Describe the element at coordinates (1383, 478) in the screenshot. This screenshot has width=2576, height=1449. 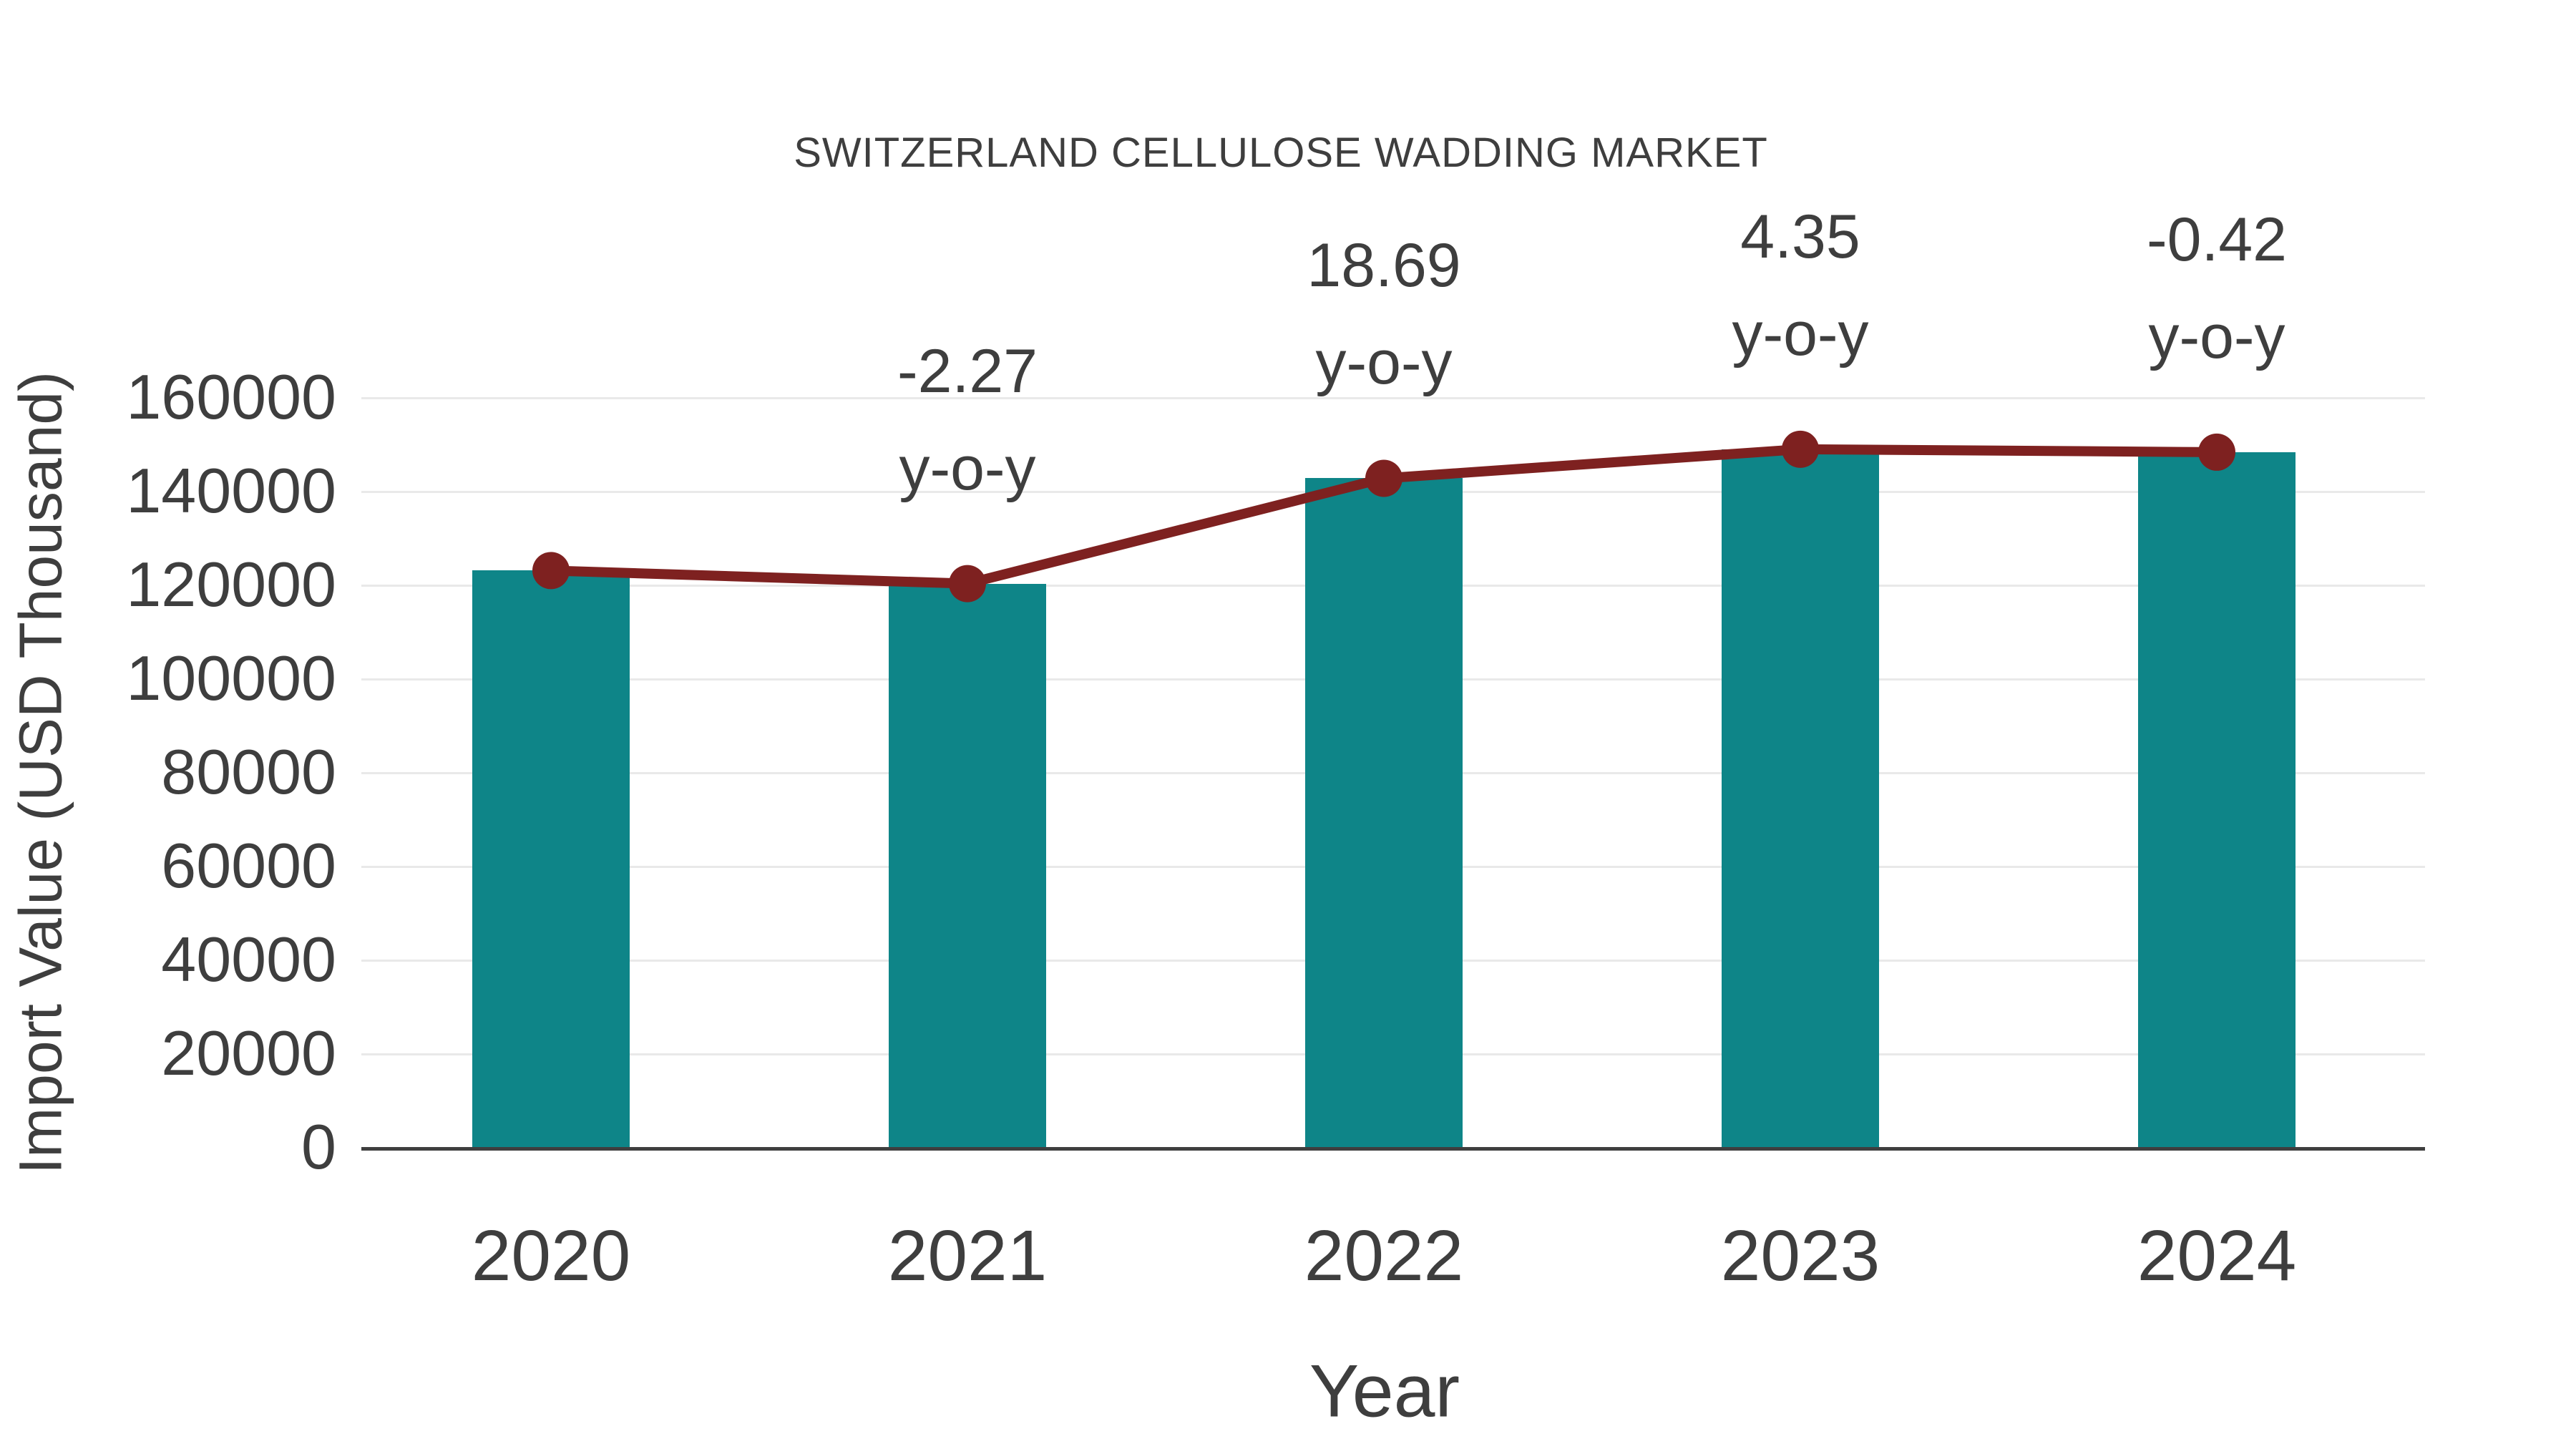
I see `trend-marker-2022` at that location.